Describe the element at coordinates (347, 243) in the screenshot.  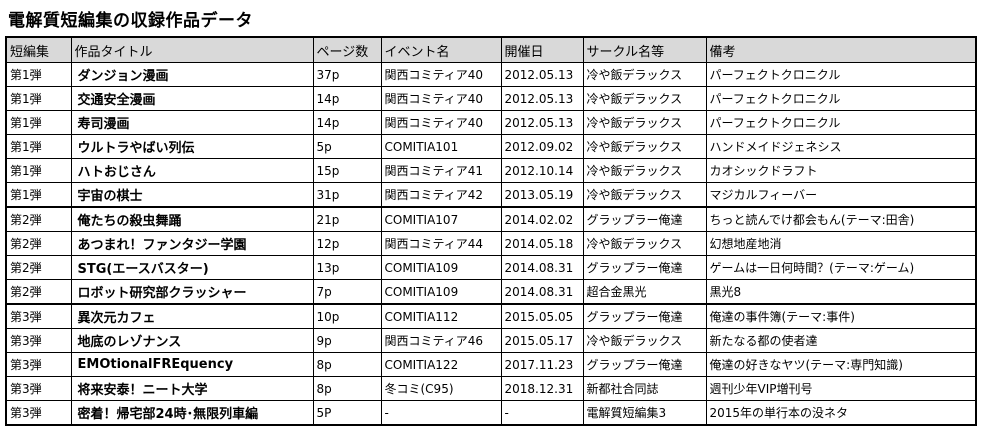
I see `cell-pages: 12p` at that location.